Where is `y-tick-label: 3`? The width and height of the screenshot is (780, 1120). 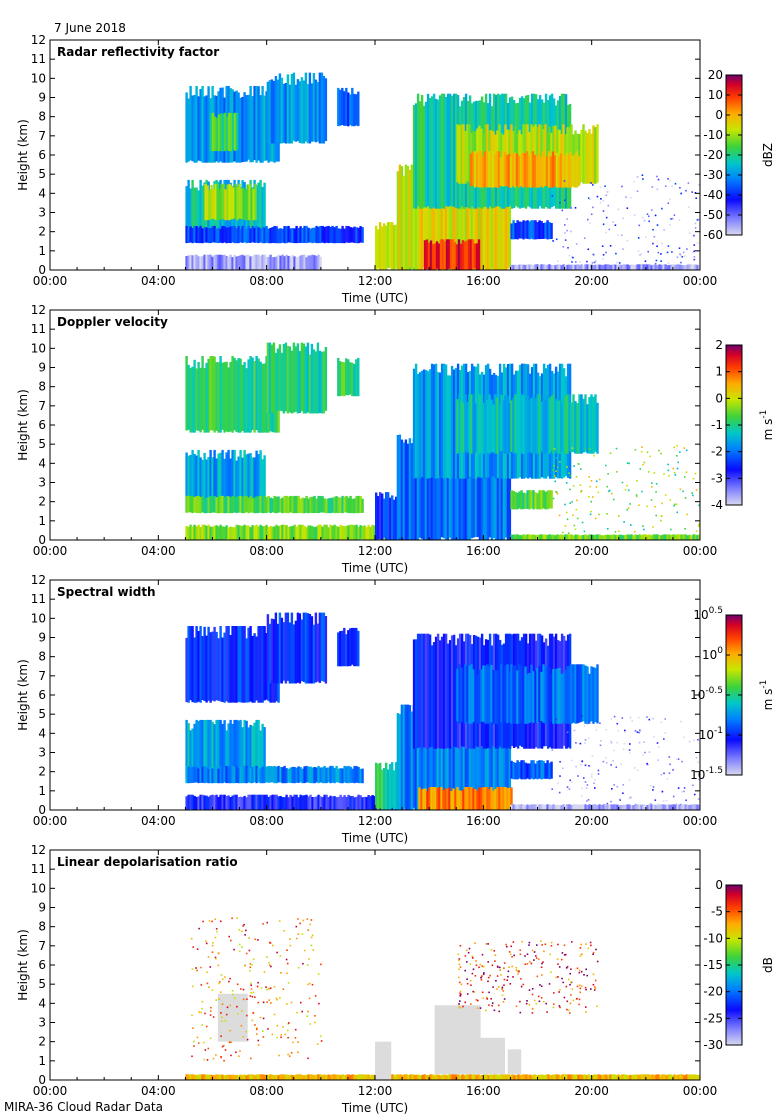
y-tick-label: 3 is located at coordinates (42, 753).